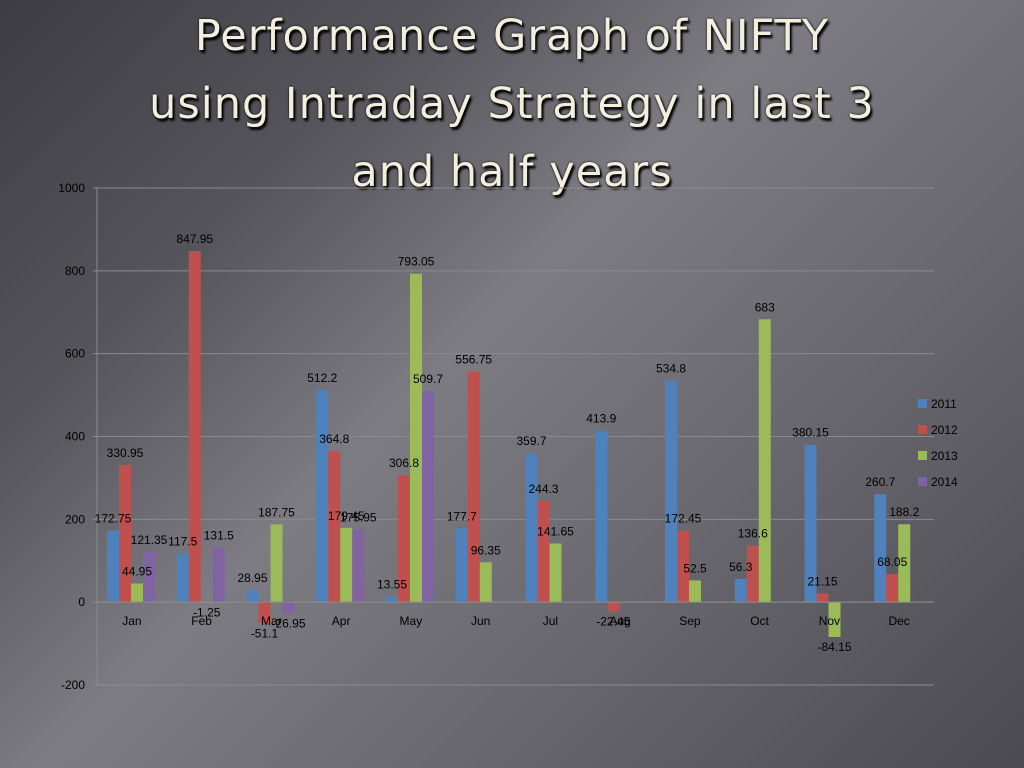 The height and width of the screenshot is (768, 1024). What do you see at coordinates (473, 360) in the screenshot?
I see `data-label: 556.75` at bounding box center [473, 360].